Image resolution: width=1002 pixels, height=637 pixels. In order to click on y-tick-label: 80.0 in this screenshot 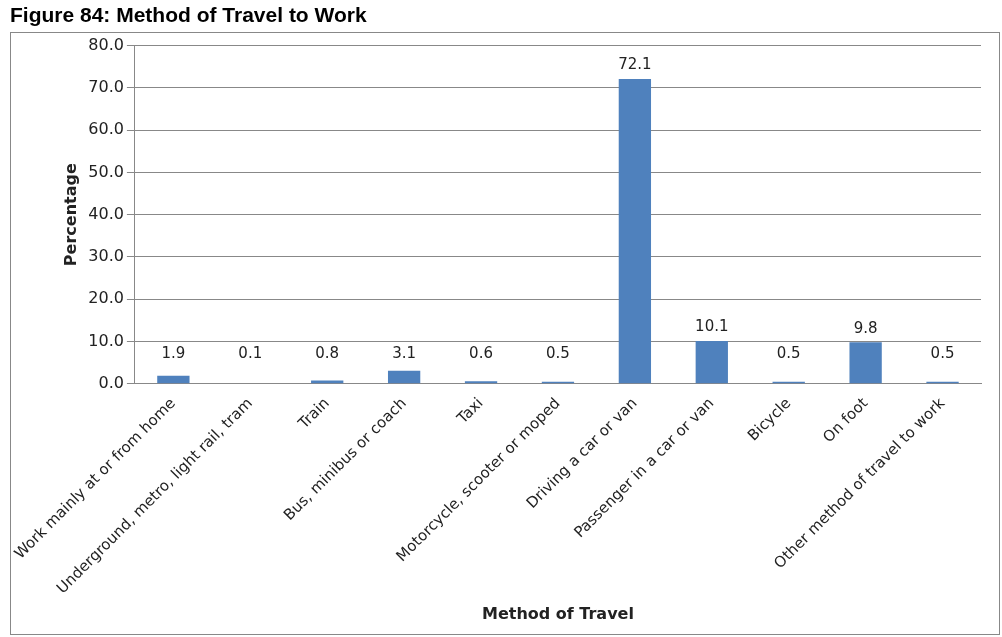, I will do `click(106, 44)`.